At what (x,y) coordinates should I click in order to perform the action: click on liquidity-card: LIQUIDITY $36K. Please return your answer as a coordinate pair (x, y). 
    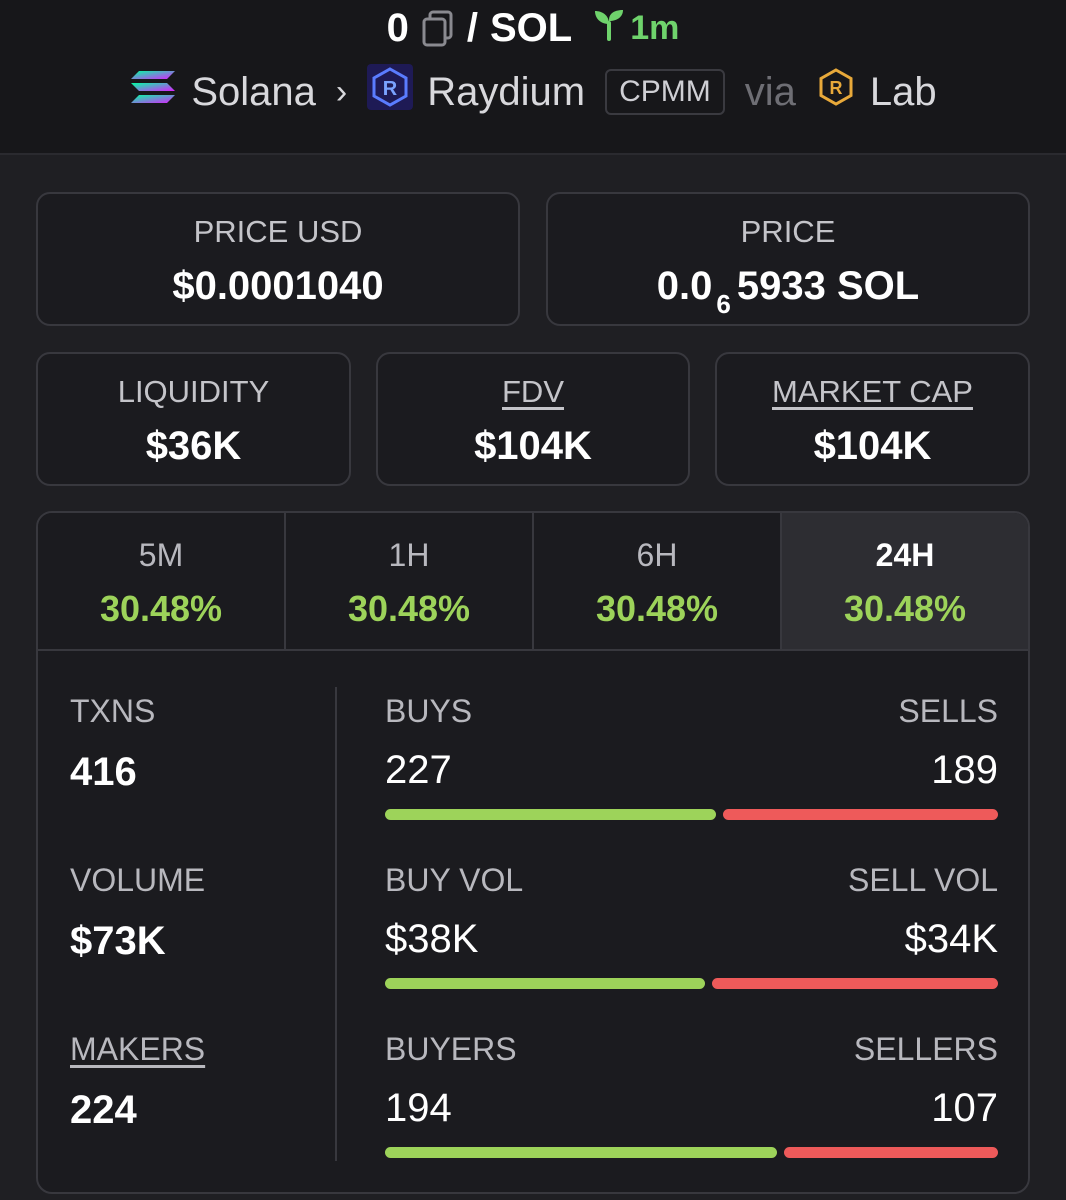
    Looking at the image, I should click on (193, 419).